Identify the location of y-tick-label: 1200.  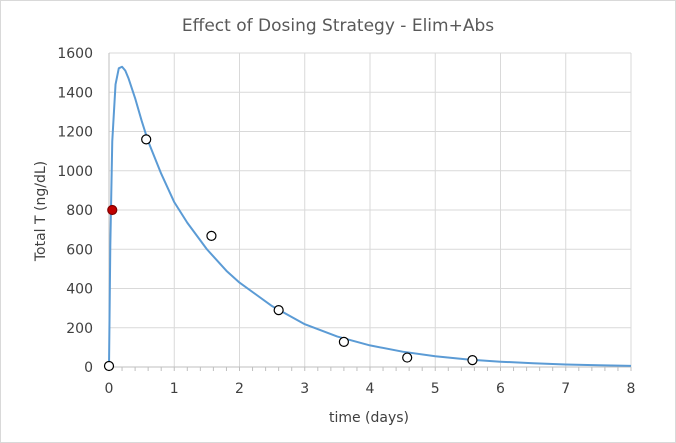
(75, 133).